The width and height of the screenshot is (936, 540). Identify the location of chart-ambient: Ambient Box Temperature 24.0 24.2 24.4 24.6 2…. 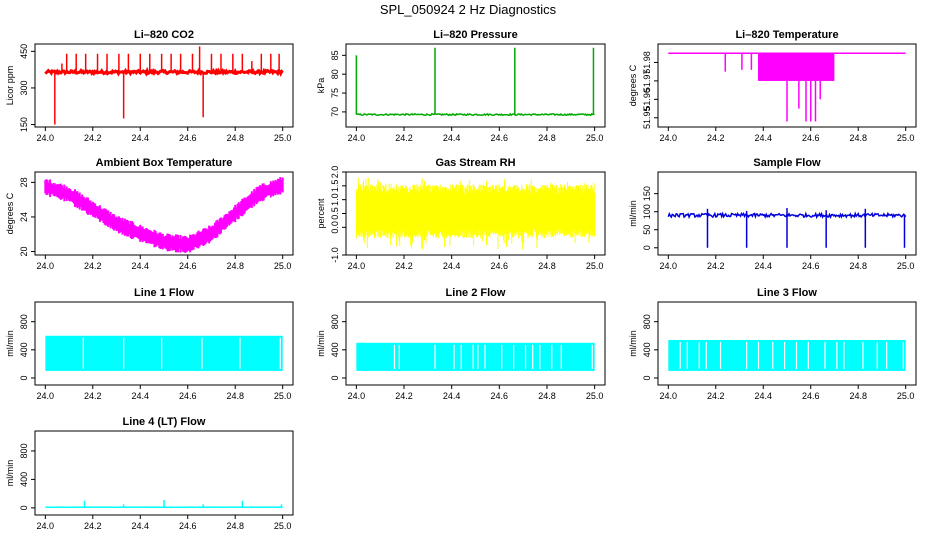
(149, 214).